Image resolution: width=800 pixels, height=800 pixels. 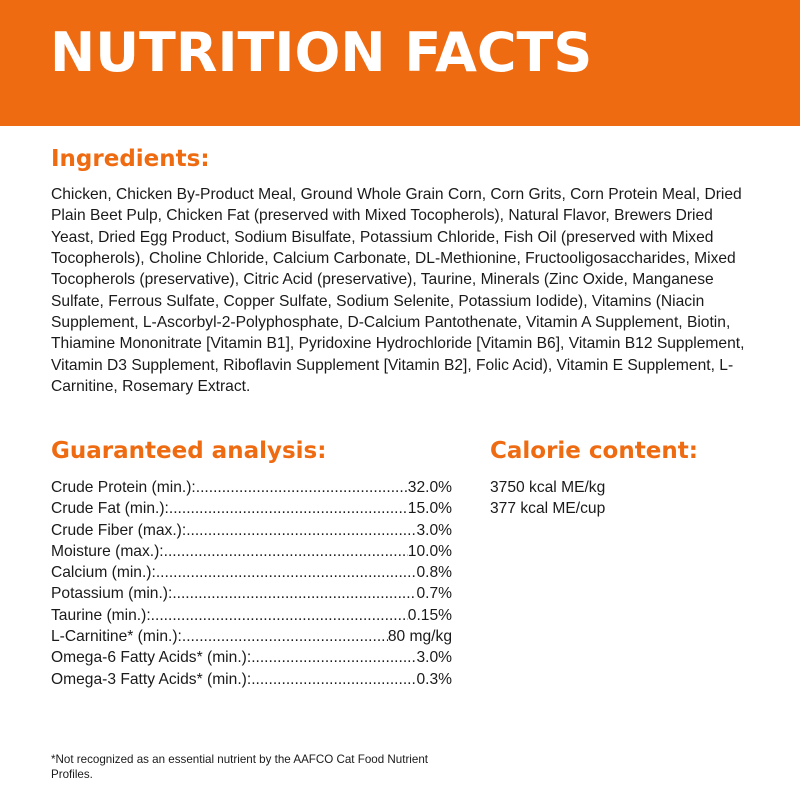 I want to click on analysis-row: Taurine (min.): 0.15%, so click(x=251, y=615).